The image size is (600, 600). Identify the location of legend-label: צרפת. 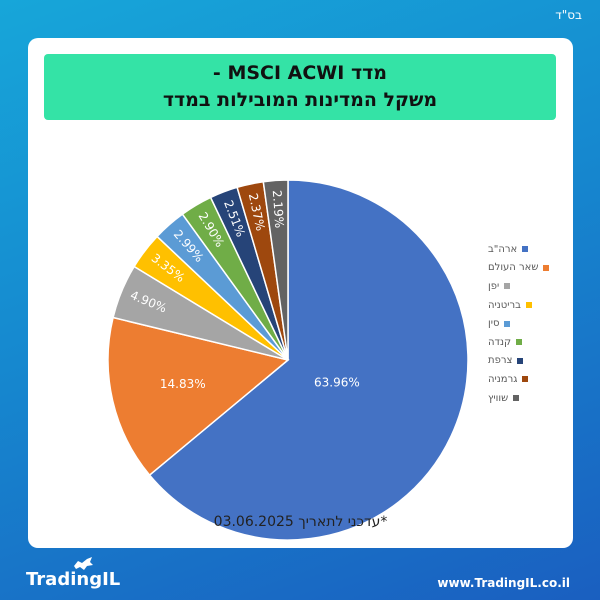
(500, 361).